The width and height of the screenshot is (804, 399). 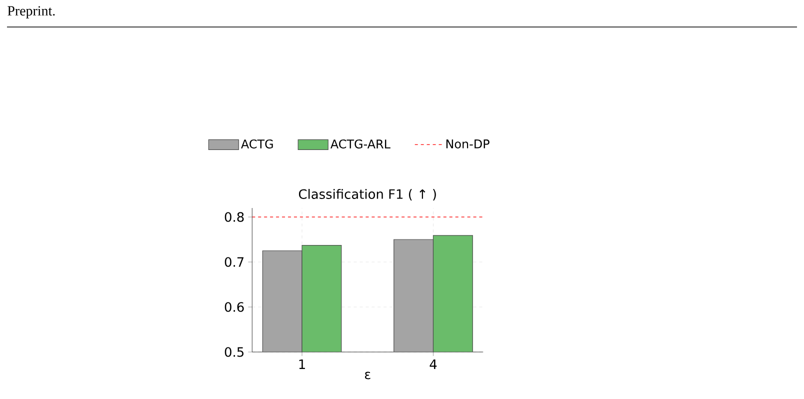 What do you see at coordinates (234, 352) in the screenshot?
I see `y-tick-label: 0.5` at bounding box center [234, 352].